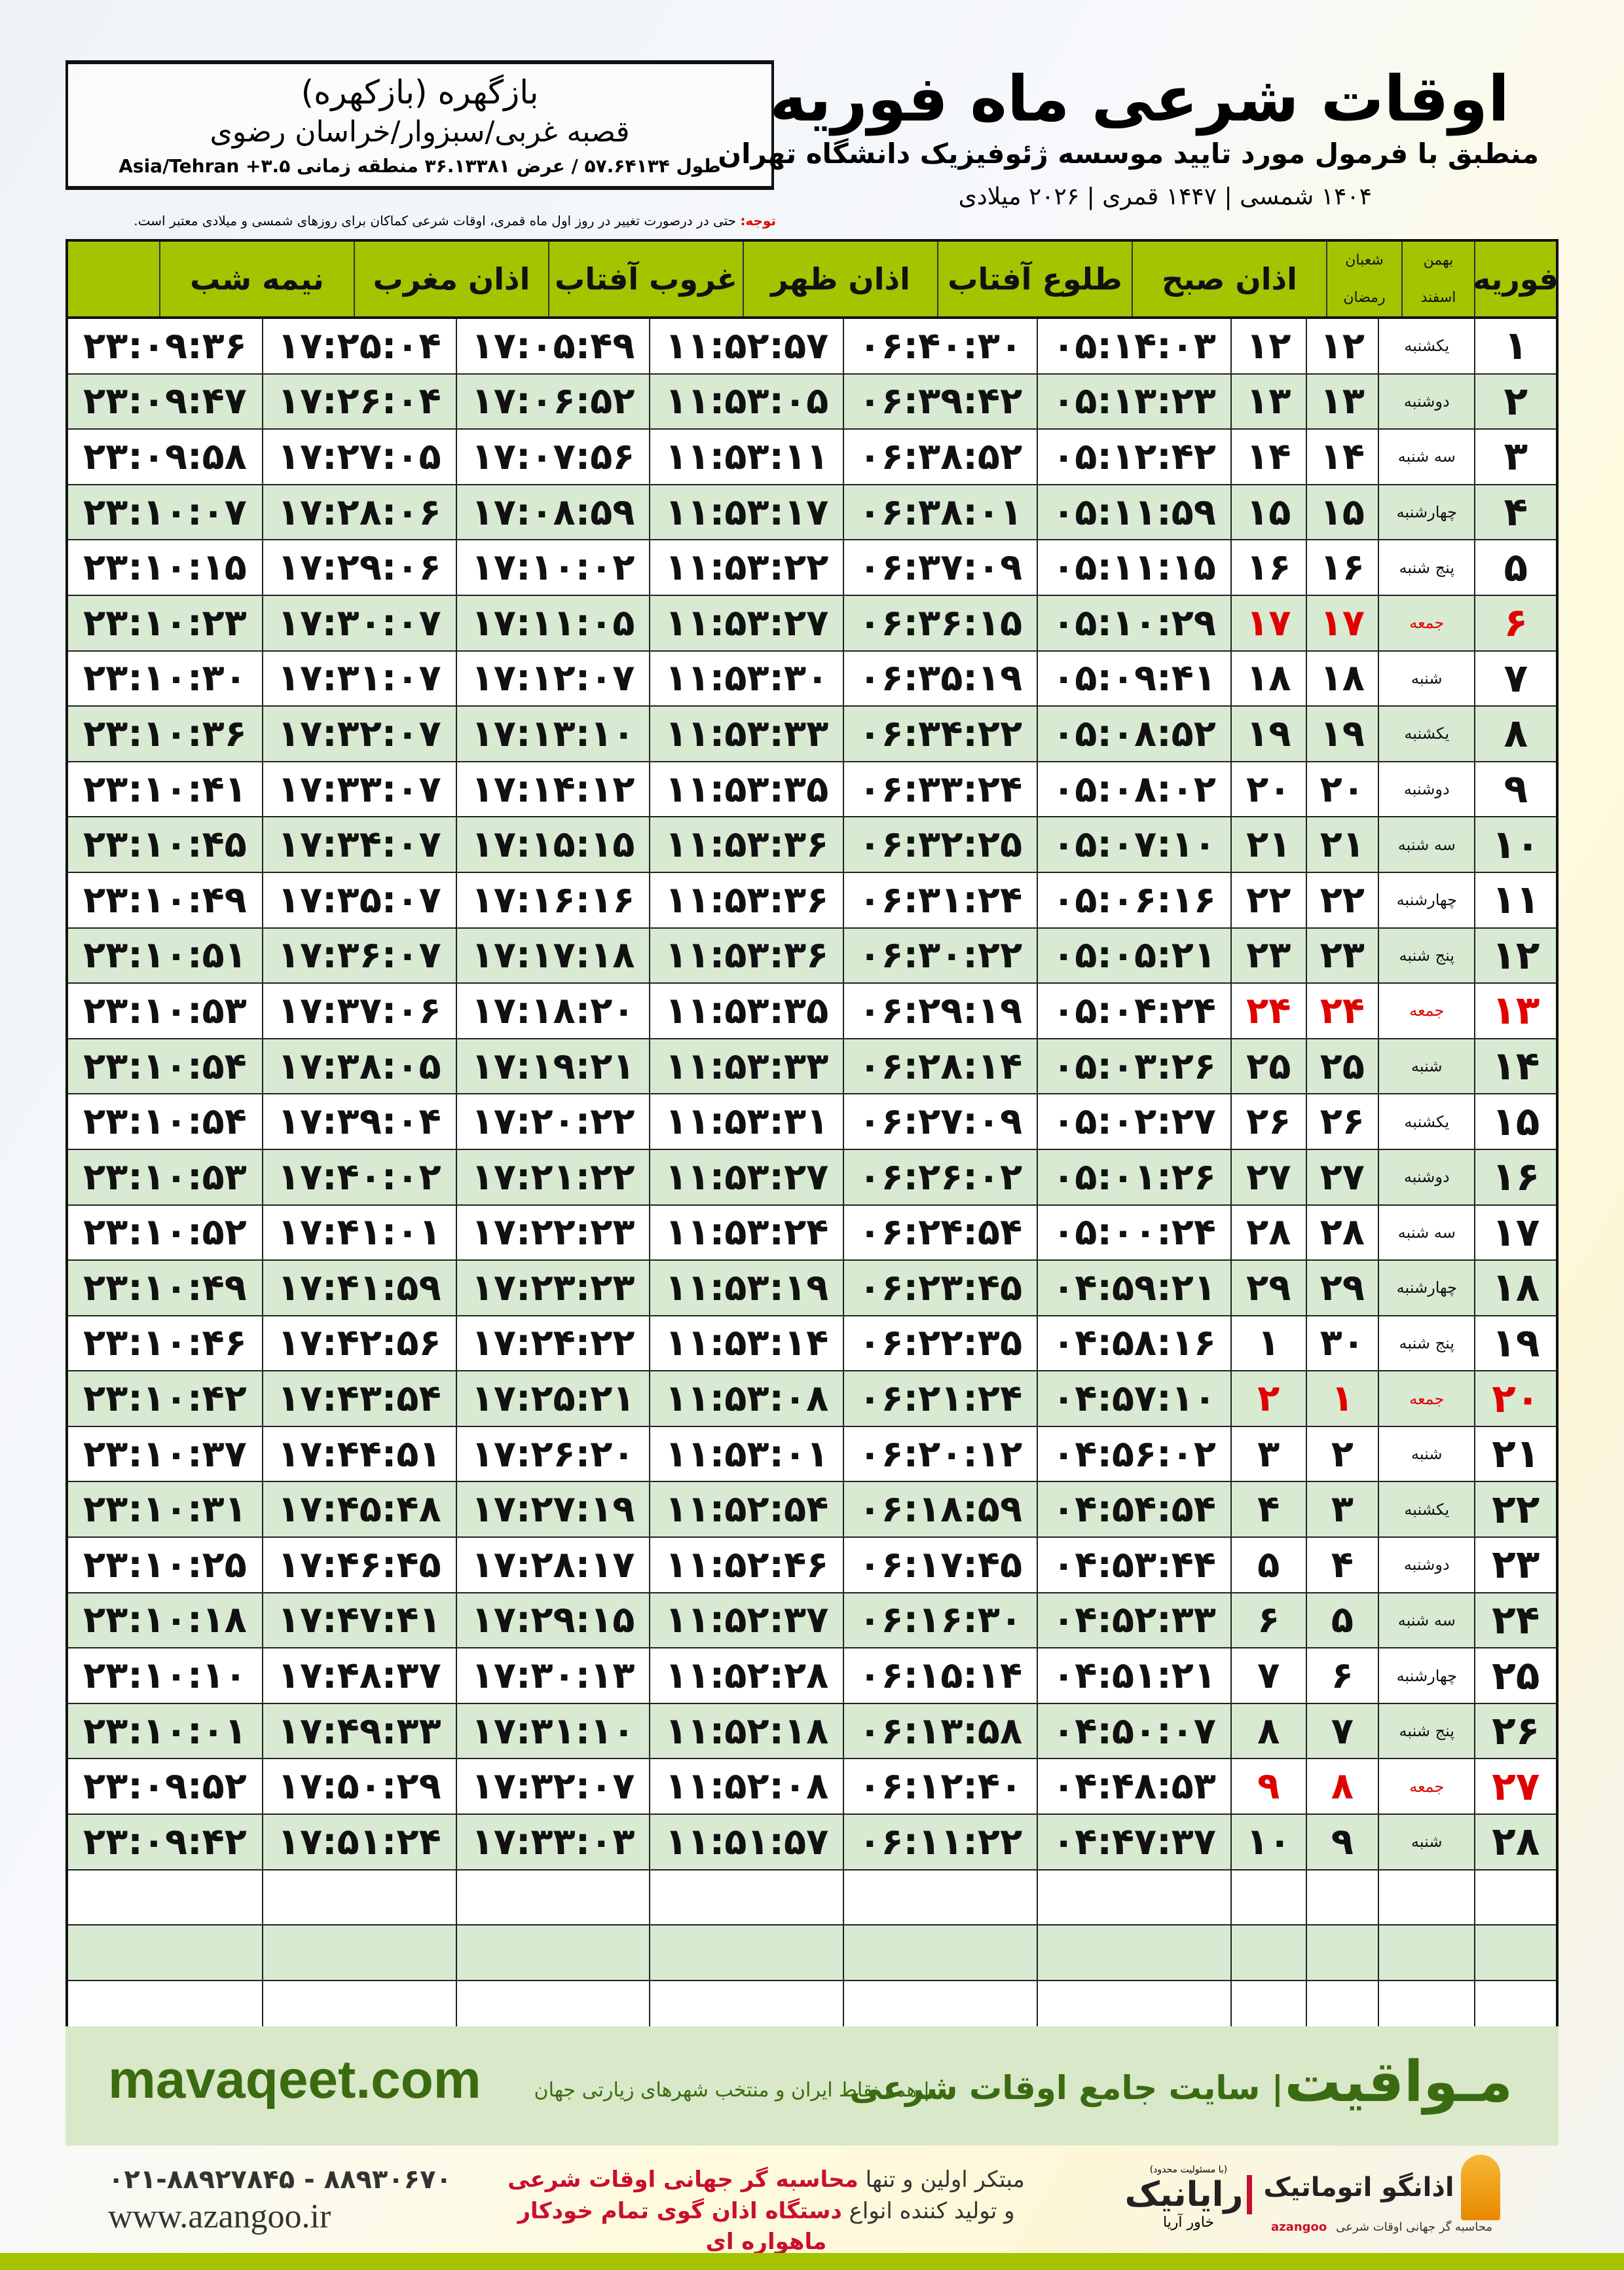 This screenshot has height=2270, width=1624. Describe the element at coordinates (358, 1675) in the screenshot. I see `cell-maghreb: ۱۷:۴۸:۳۷` at that location.